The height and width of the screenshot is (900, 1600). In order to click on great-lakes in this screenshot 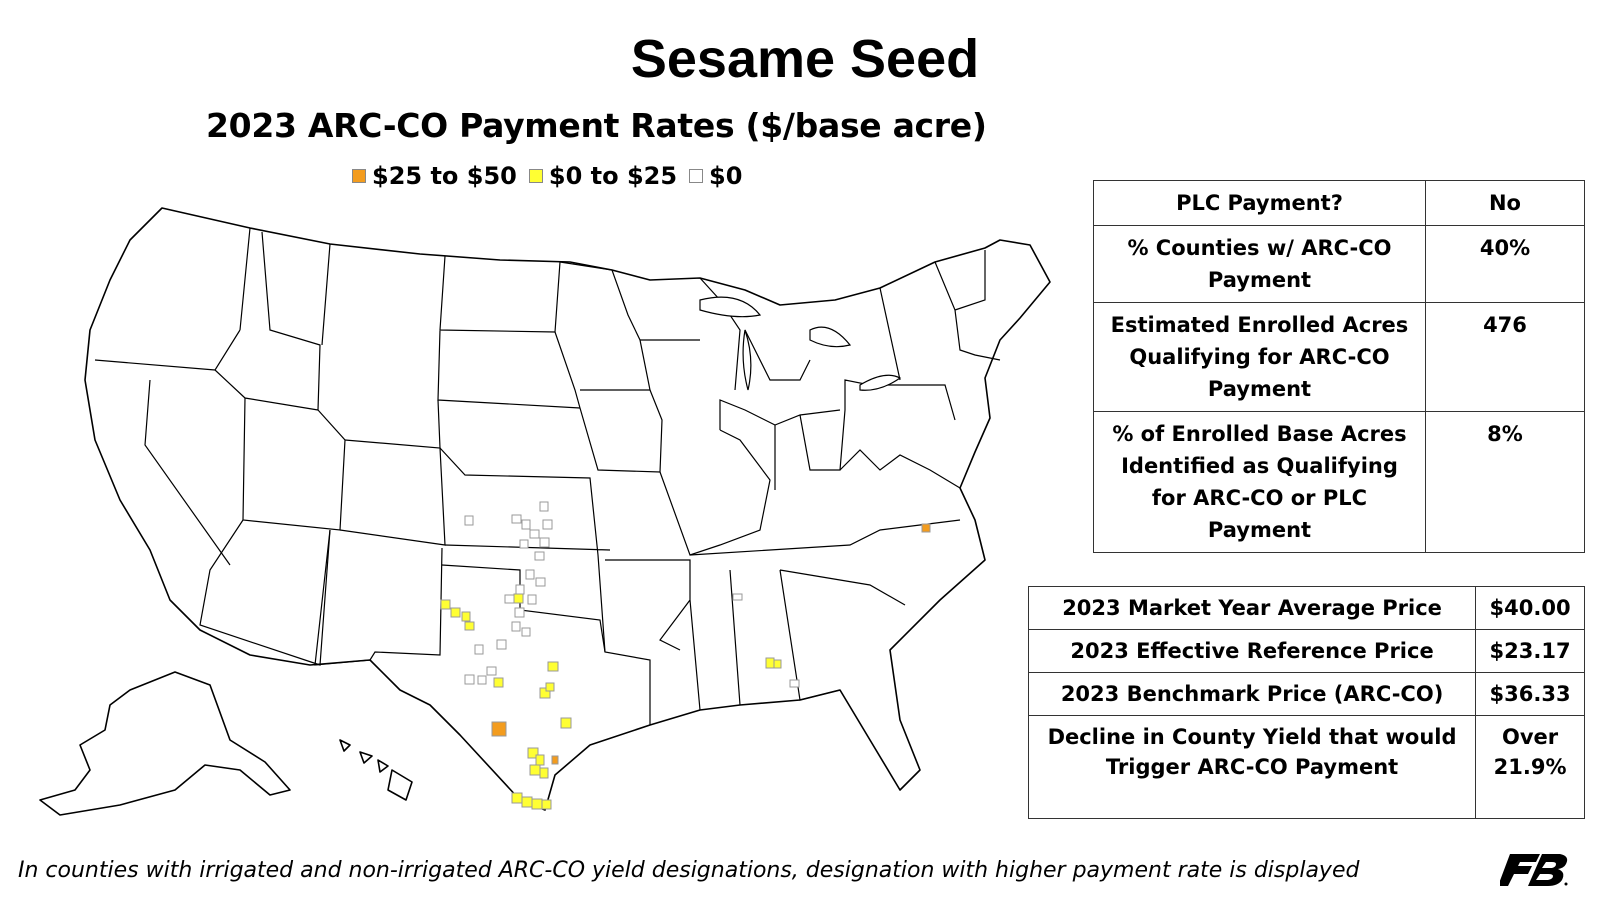, I will do `click(800, 343)`.